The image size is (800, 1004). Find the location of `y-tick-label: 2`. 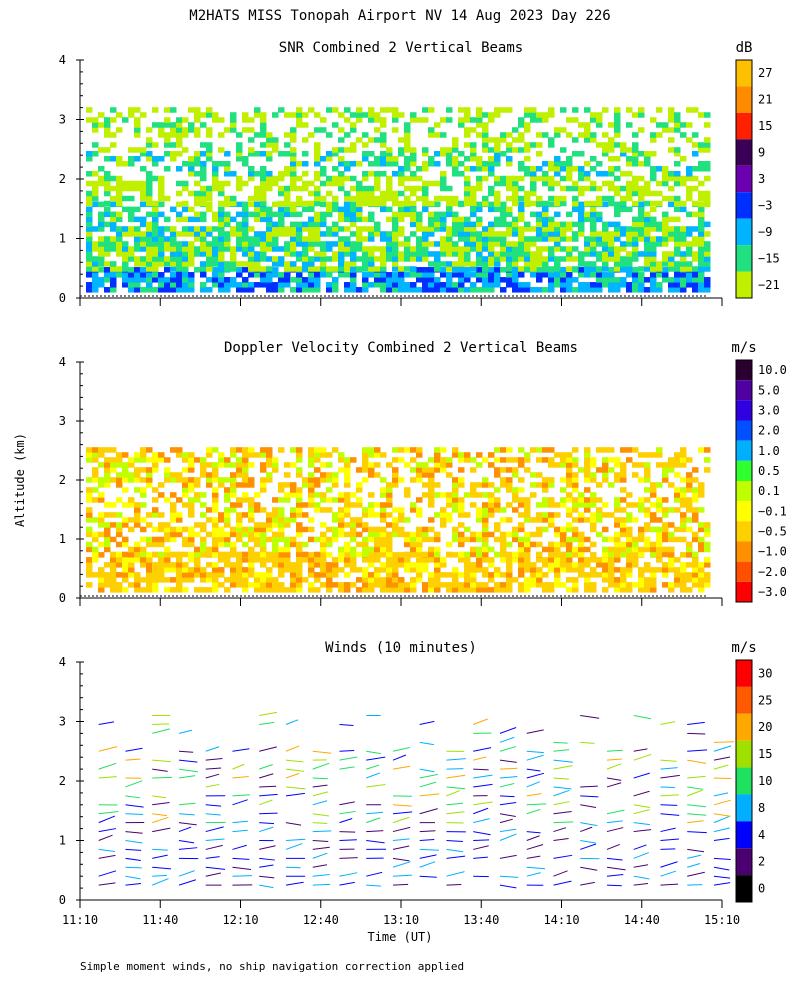

y-tick-label: 2 is located at coordinates (62, 480).